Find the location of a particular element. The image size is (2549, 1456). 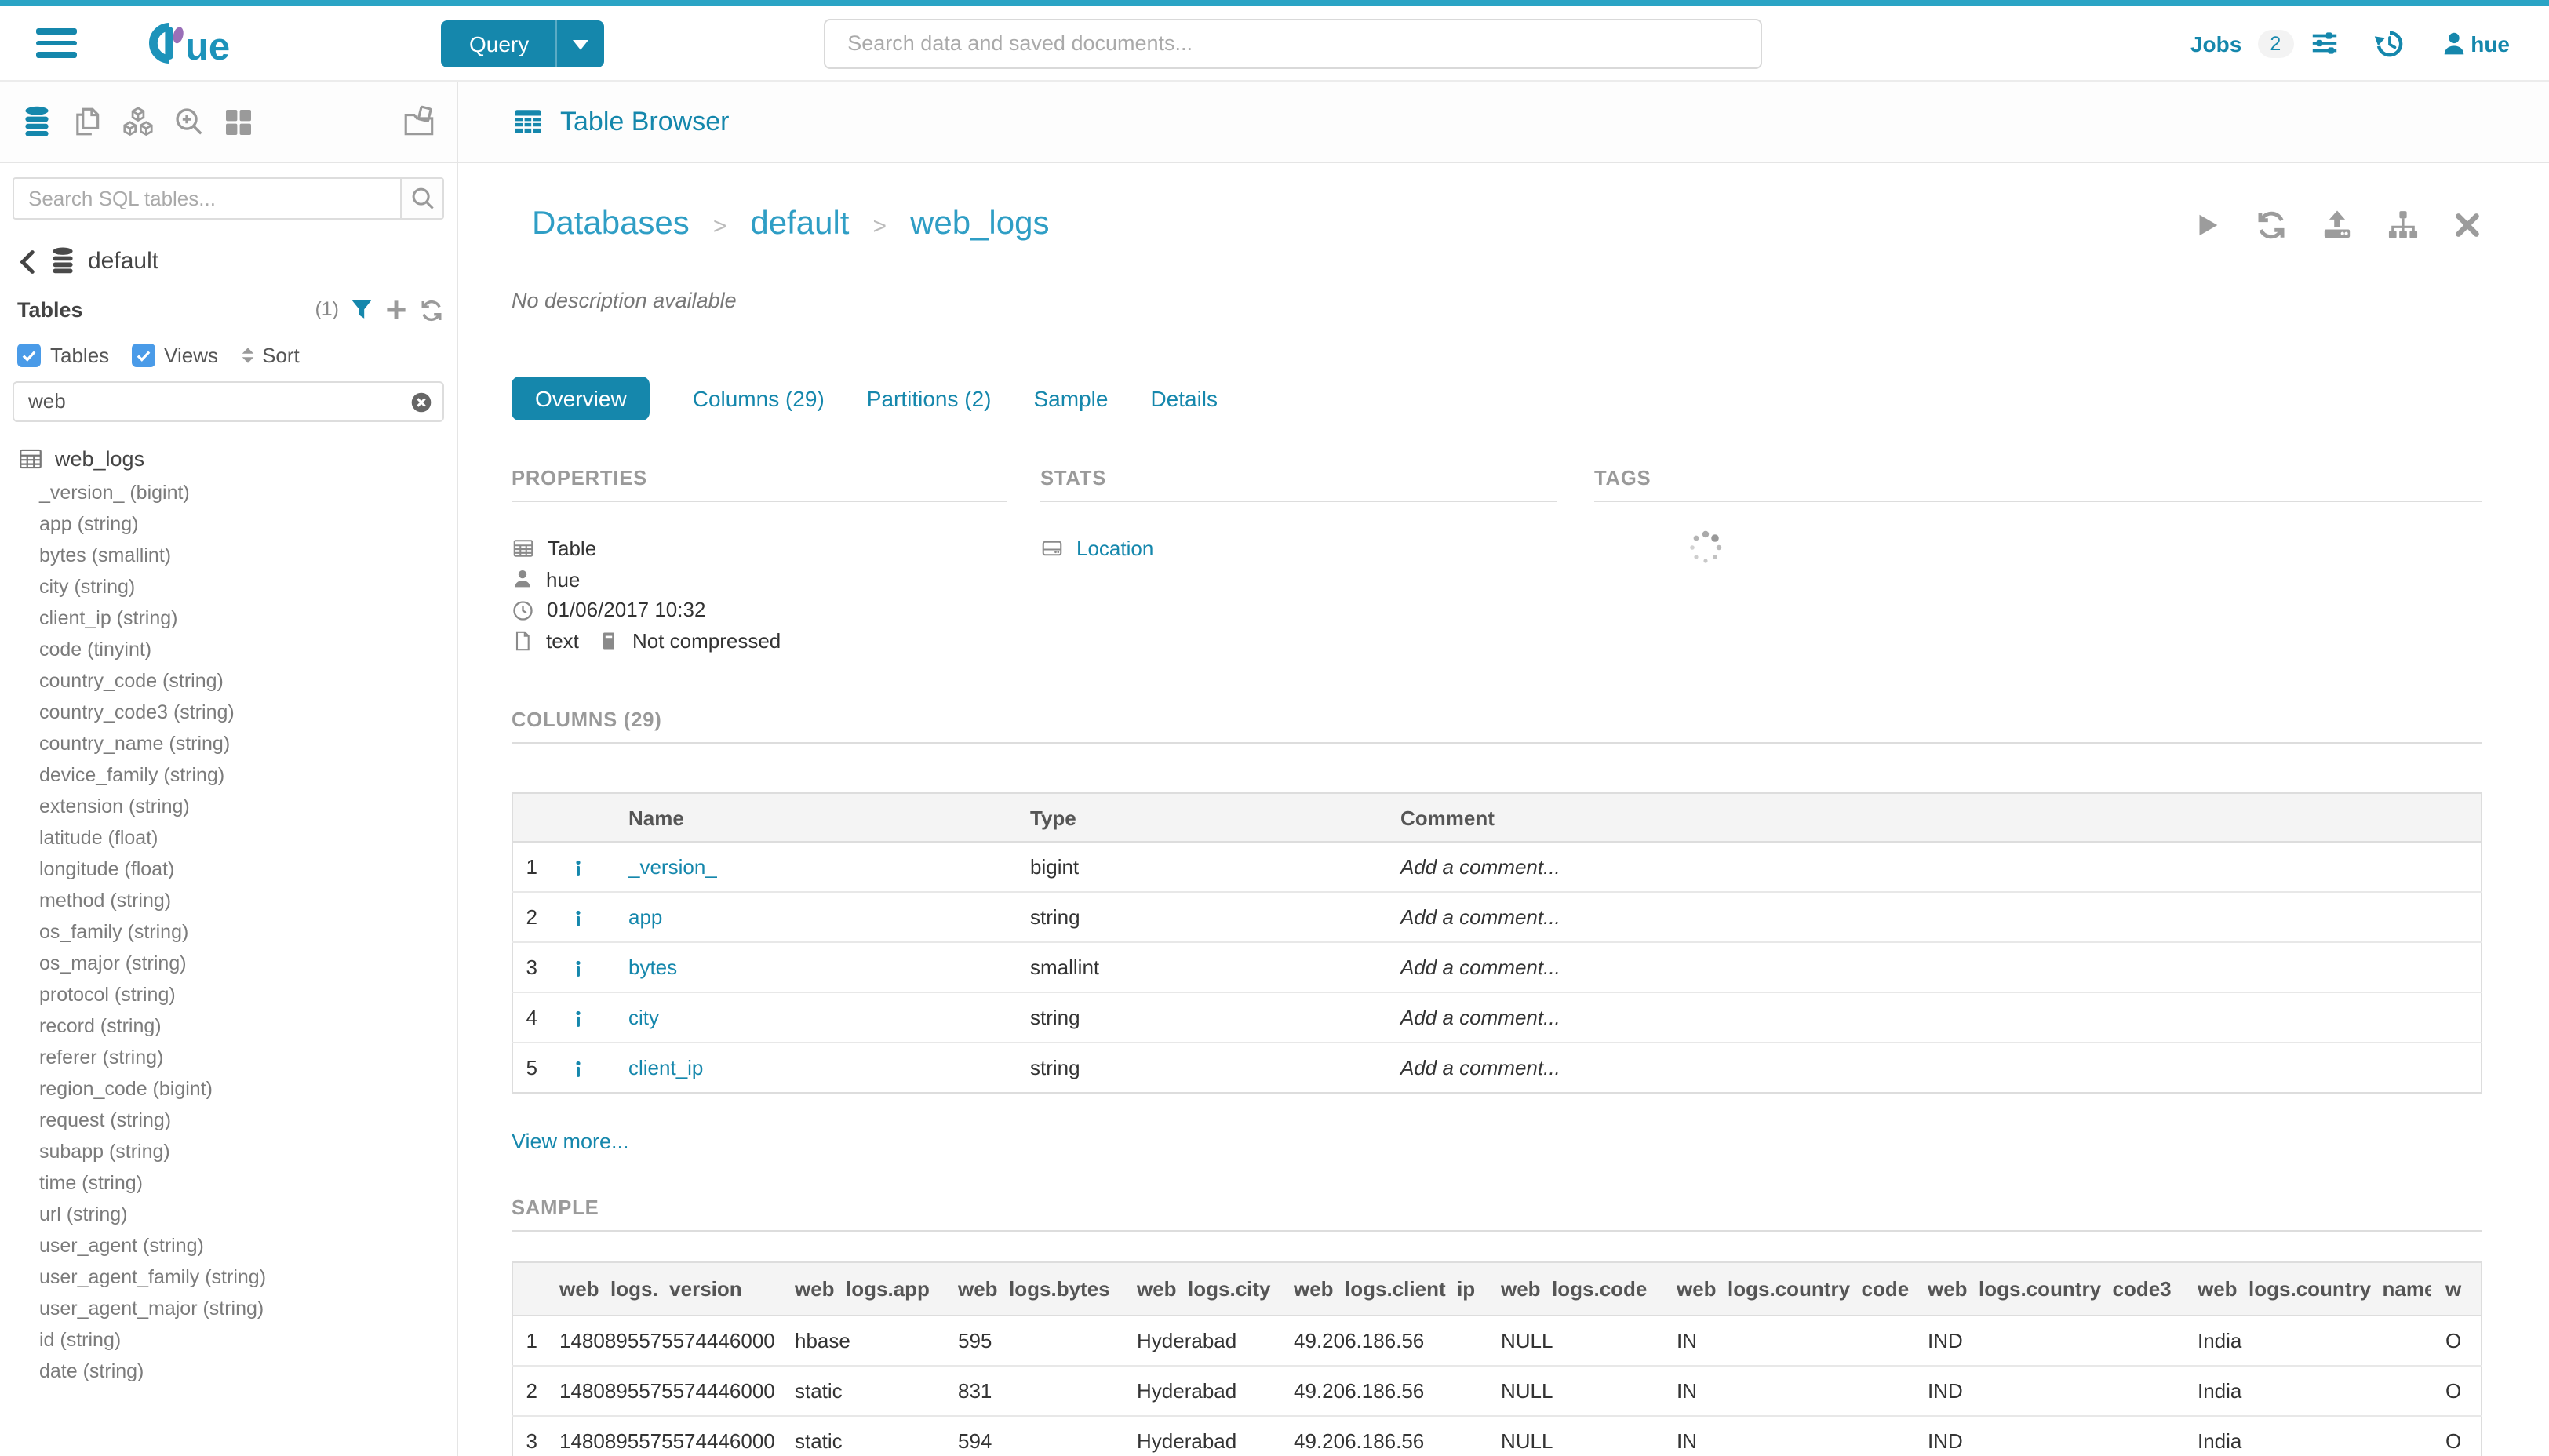

query-button: Query is located at coordinates (523, 43).